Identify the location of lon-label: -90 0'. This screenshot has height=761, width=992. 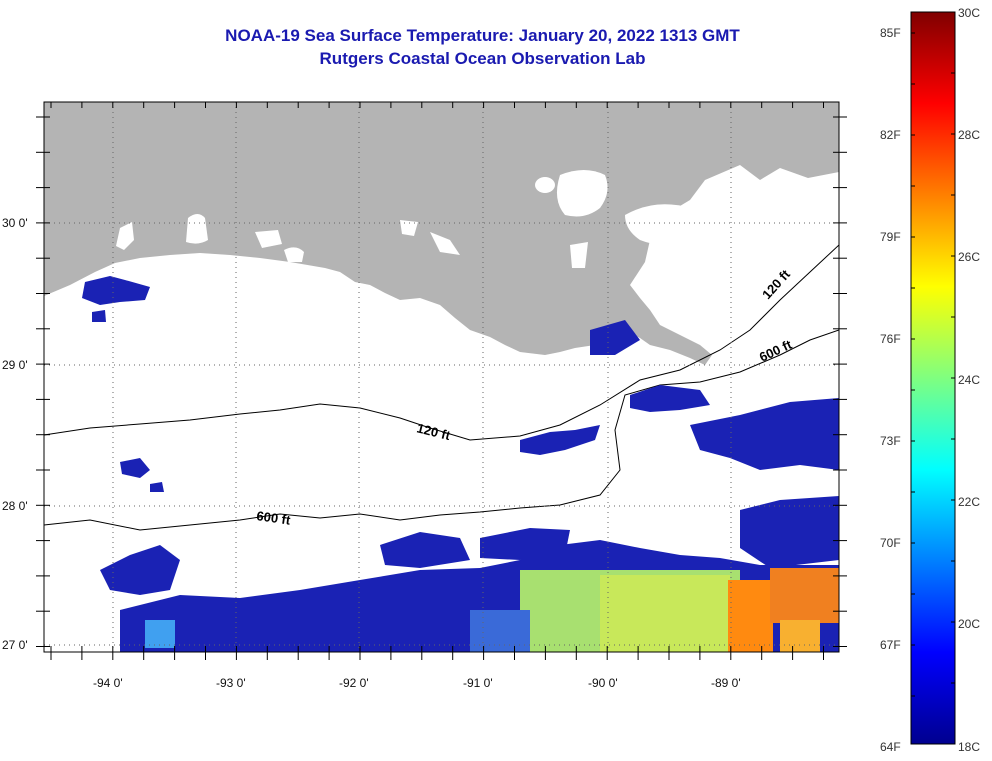
(603, 683).